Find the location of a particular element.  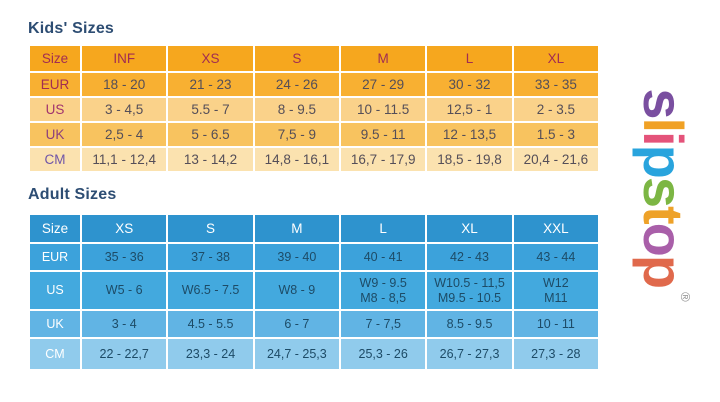

size-cell: W8 - 9 is located at coordinates (297, 290).